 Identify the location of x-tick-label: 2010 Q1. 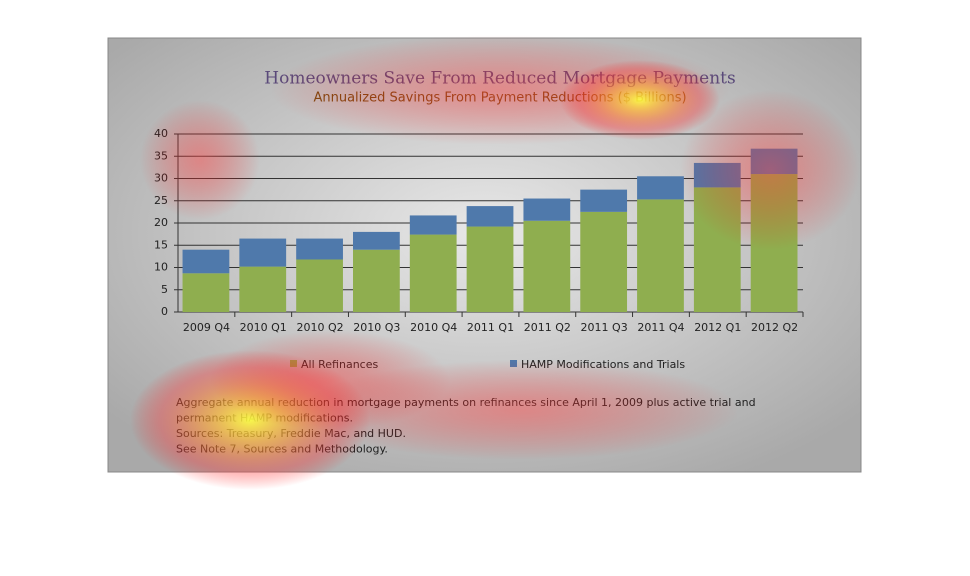
(263, 327).